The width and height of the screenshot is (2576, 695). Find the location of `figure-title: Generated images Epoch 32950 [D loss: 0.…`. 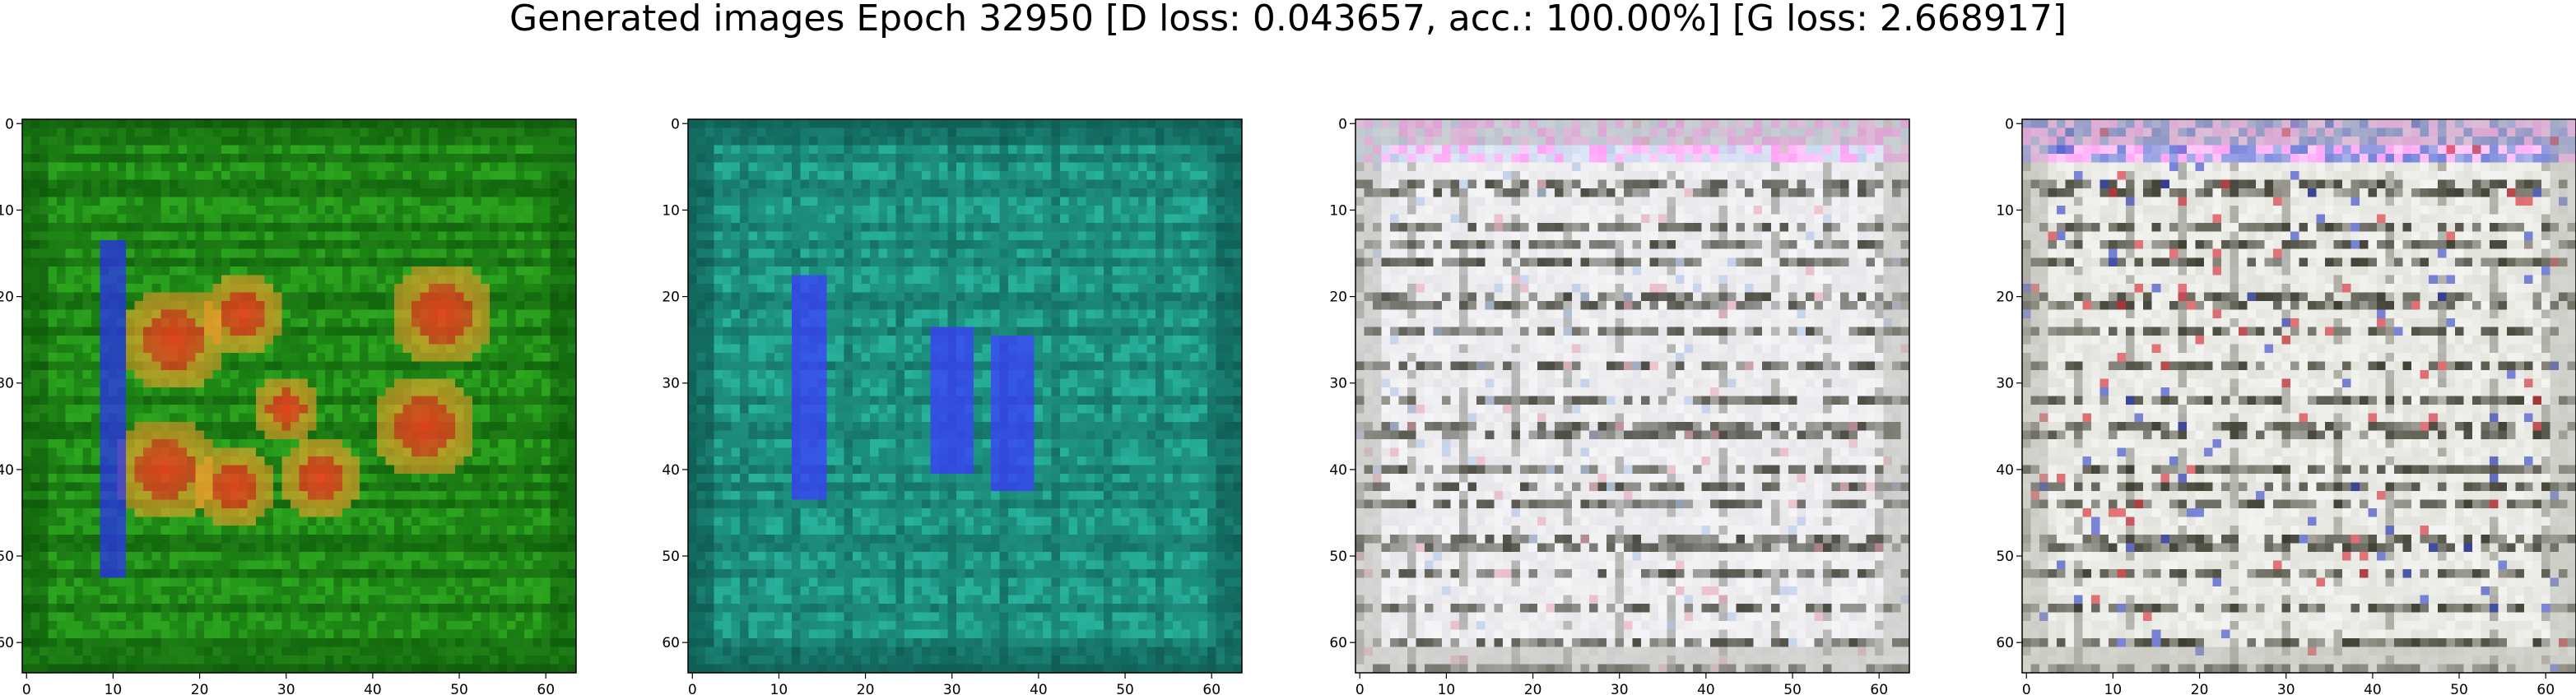

figure-title: Generated images Epoch 32950 [D loss: 0.… is located at coordinates (1288, 19).